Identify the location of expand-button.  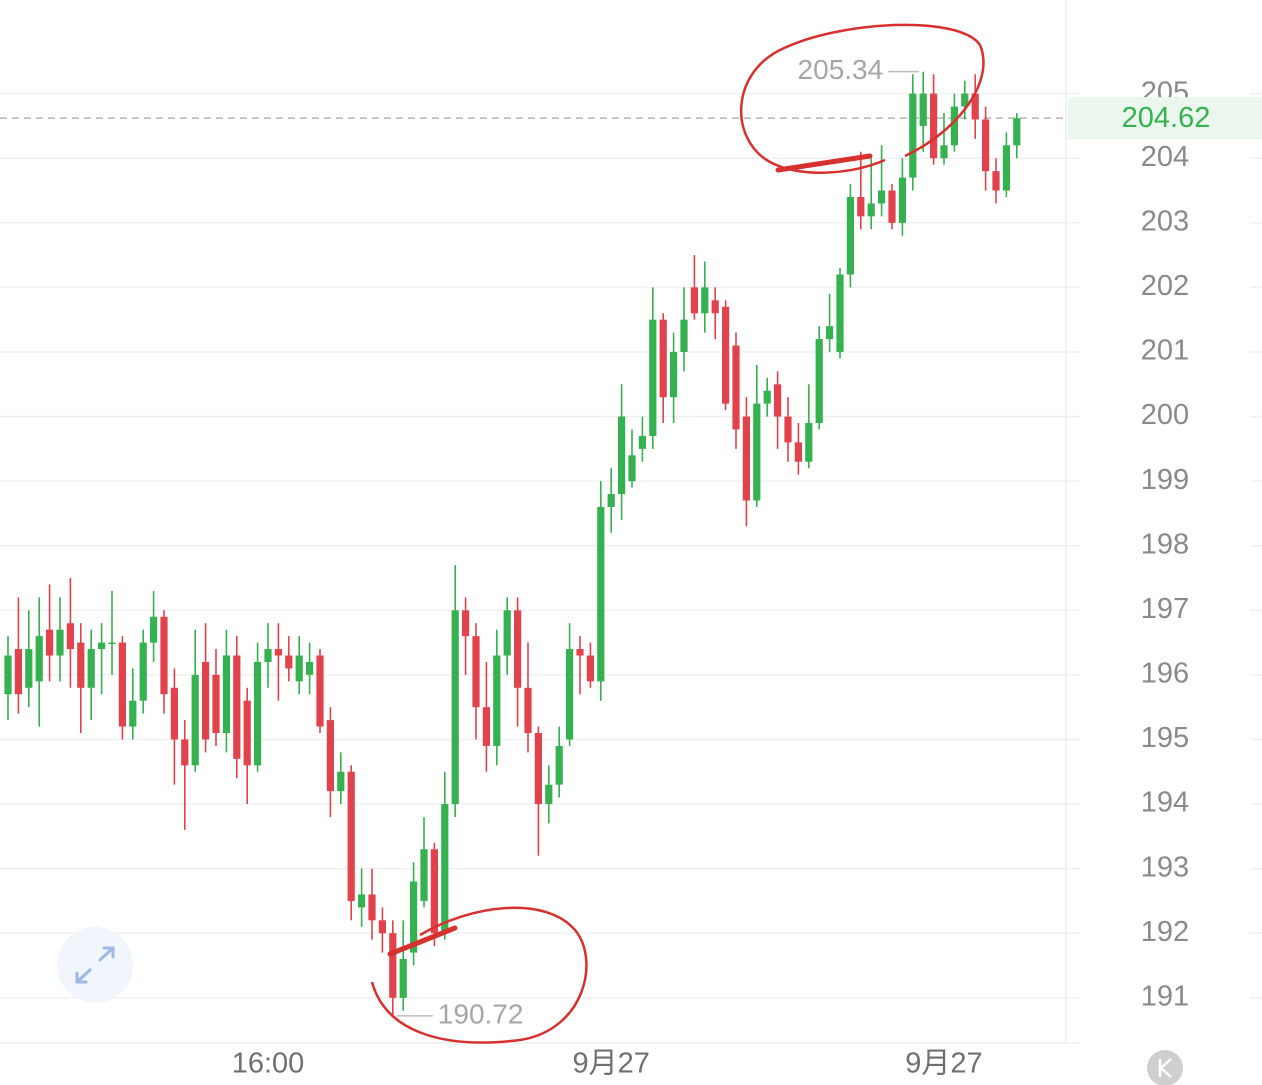
(95, 965).